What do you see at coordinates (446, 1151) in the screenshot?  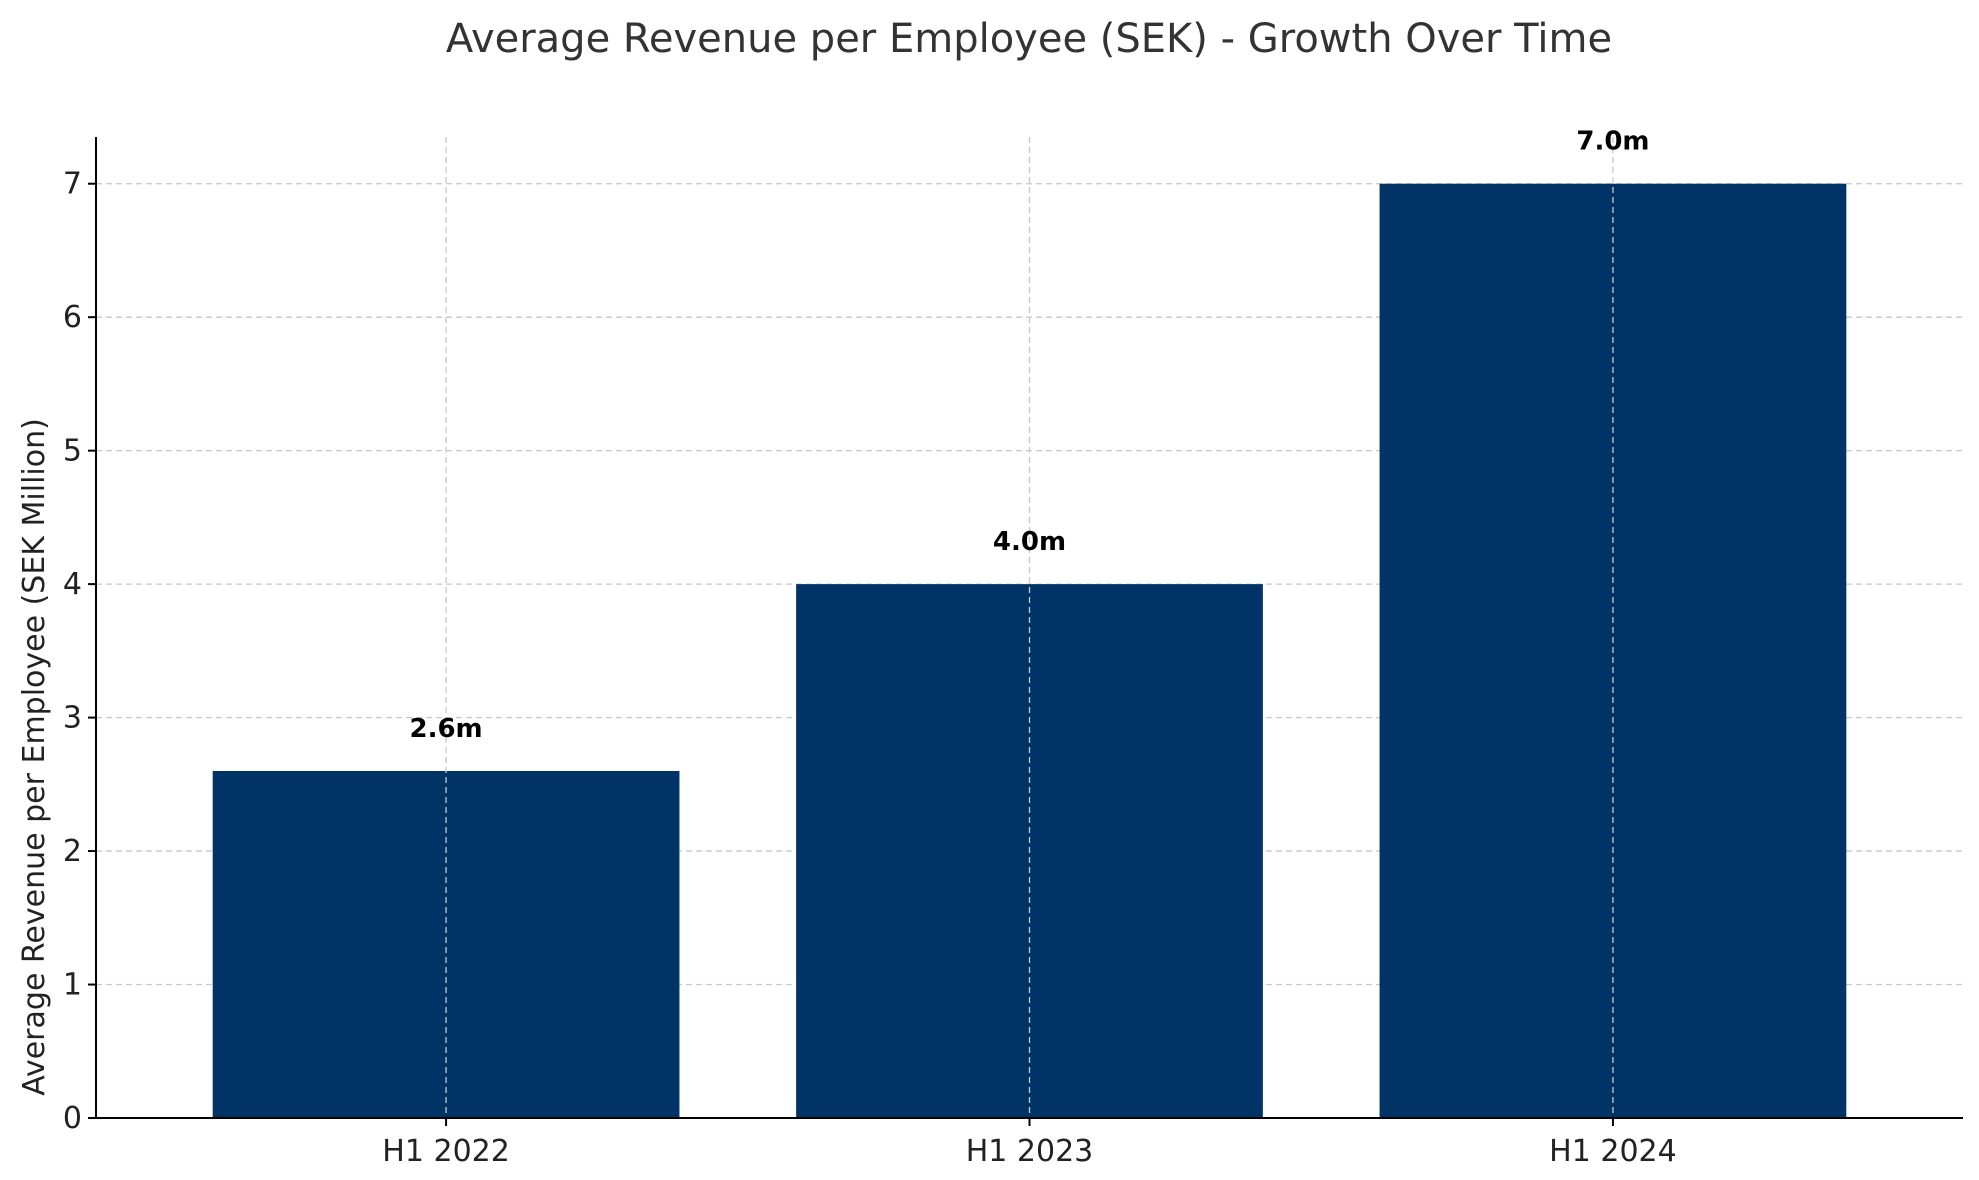 I see `x-tick-label: H1 2022` at bounding box center [446, 1151].